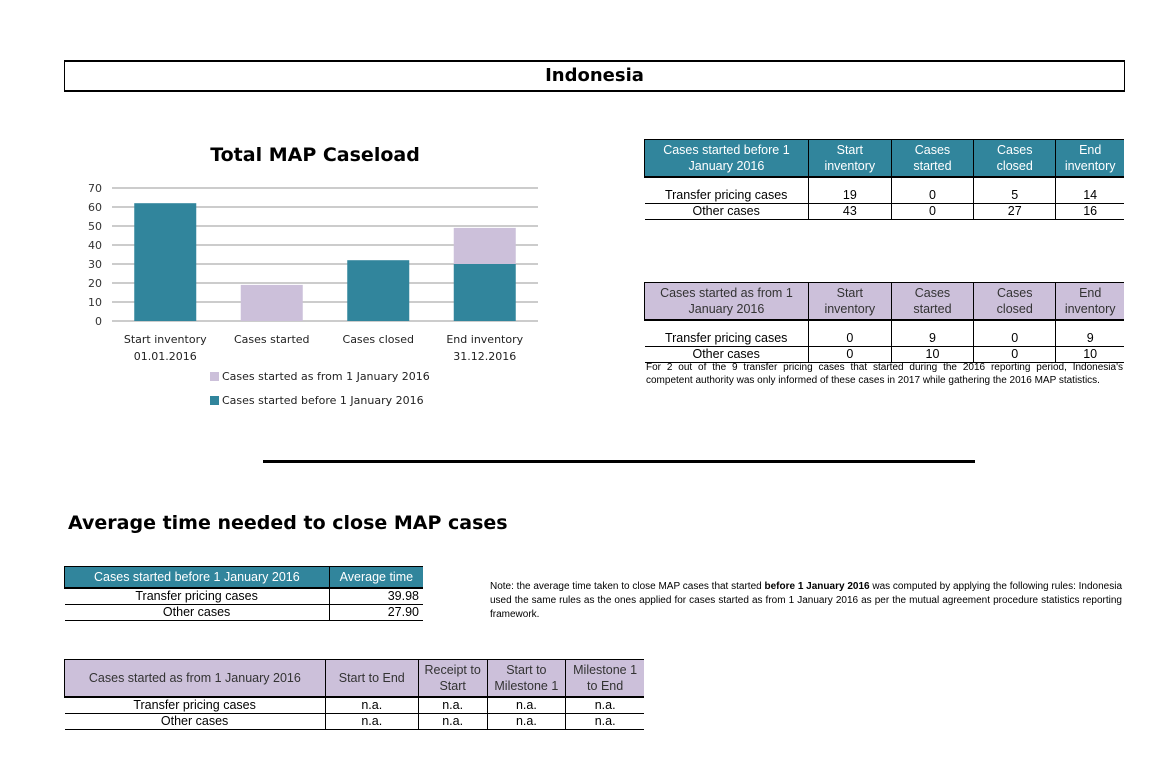 Image resolution: width=1160 pixels, height=770 pixels. Describe the element at coordinates (371, 678) in the screenshot. I see `column-header: Start to End` at that location.